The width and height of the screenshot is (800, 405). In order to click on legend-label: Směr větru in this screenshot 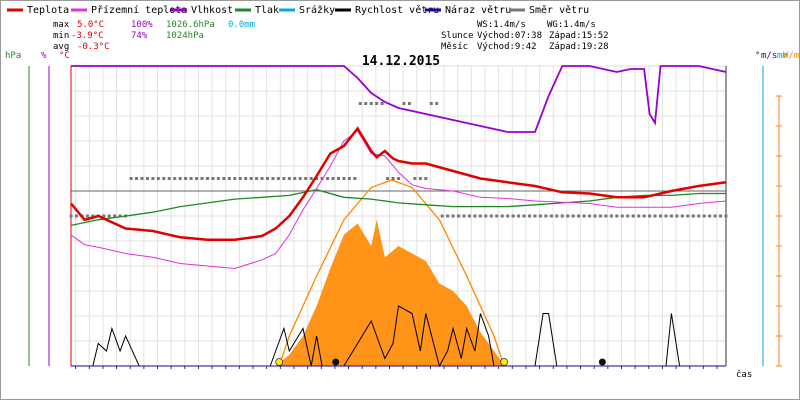, I will do `click(559, 10)`.